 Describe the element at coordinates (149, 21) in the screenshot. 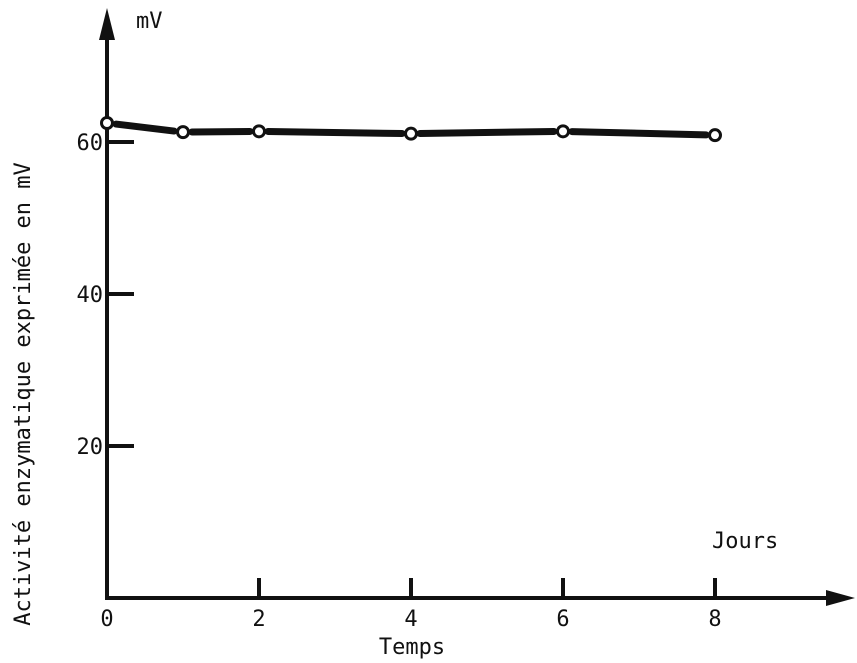

I see `y-unit-label: mV` at that location.